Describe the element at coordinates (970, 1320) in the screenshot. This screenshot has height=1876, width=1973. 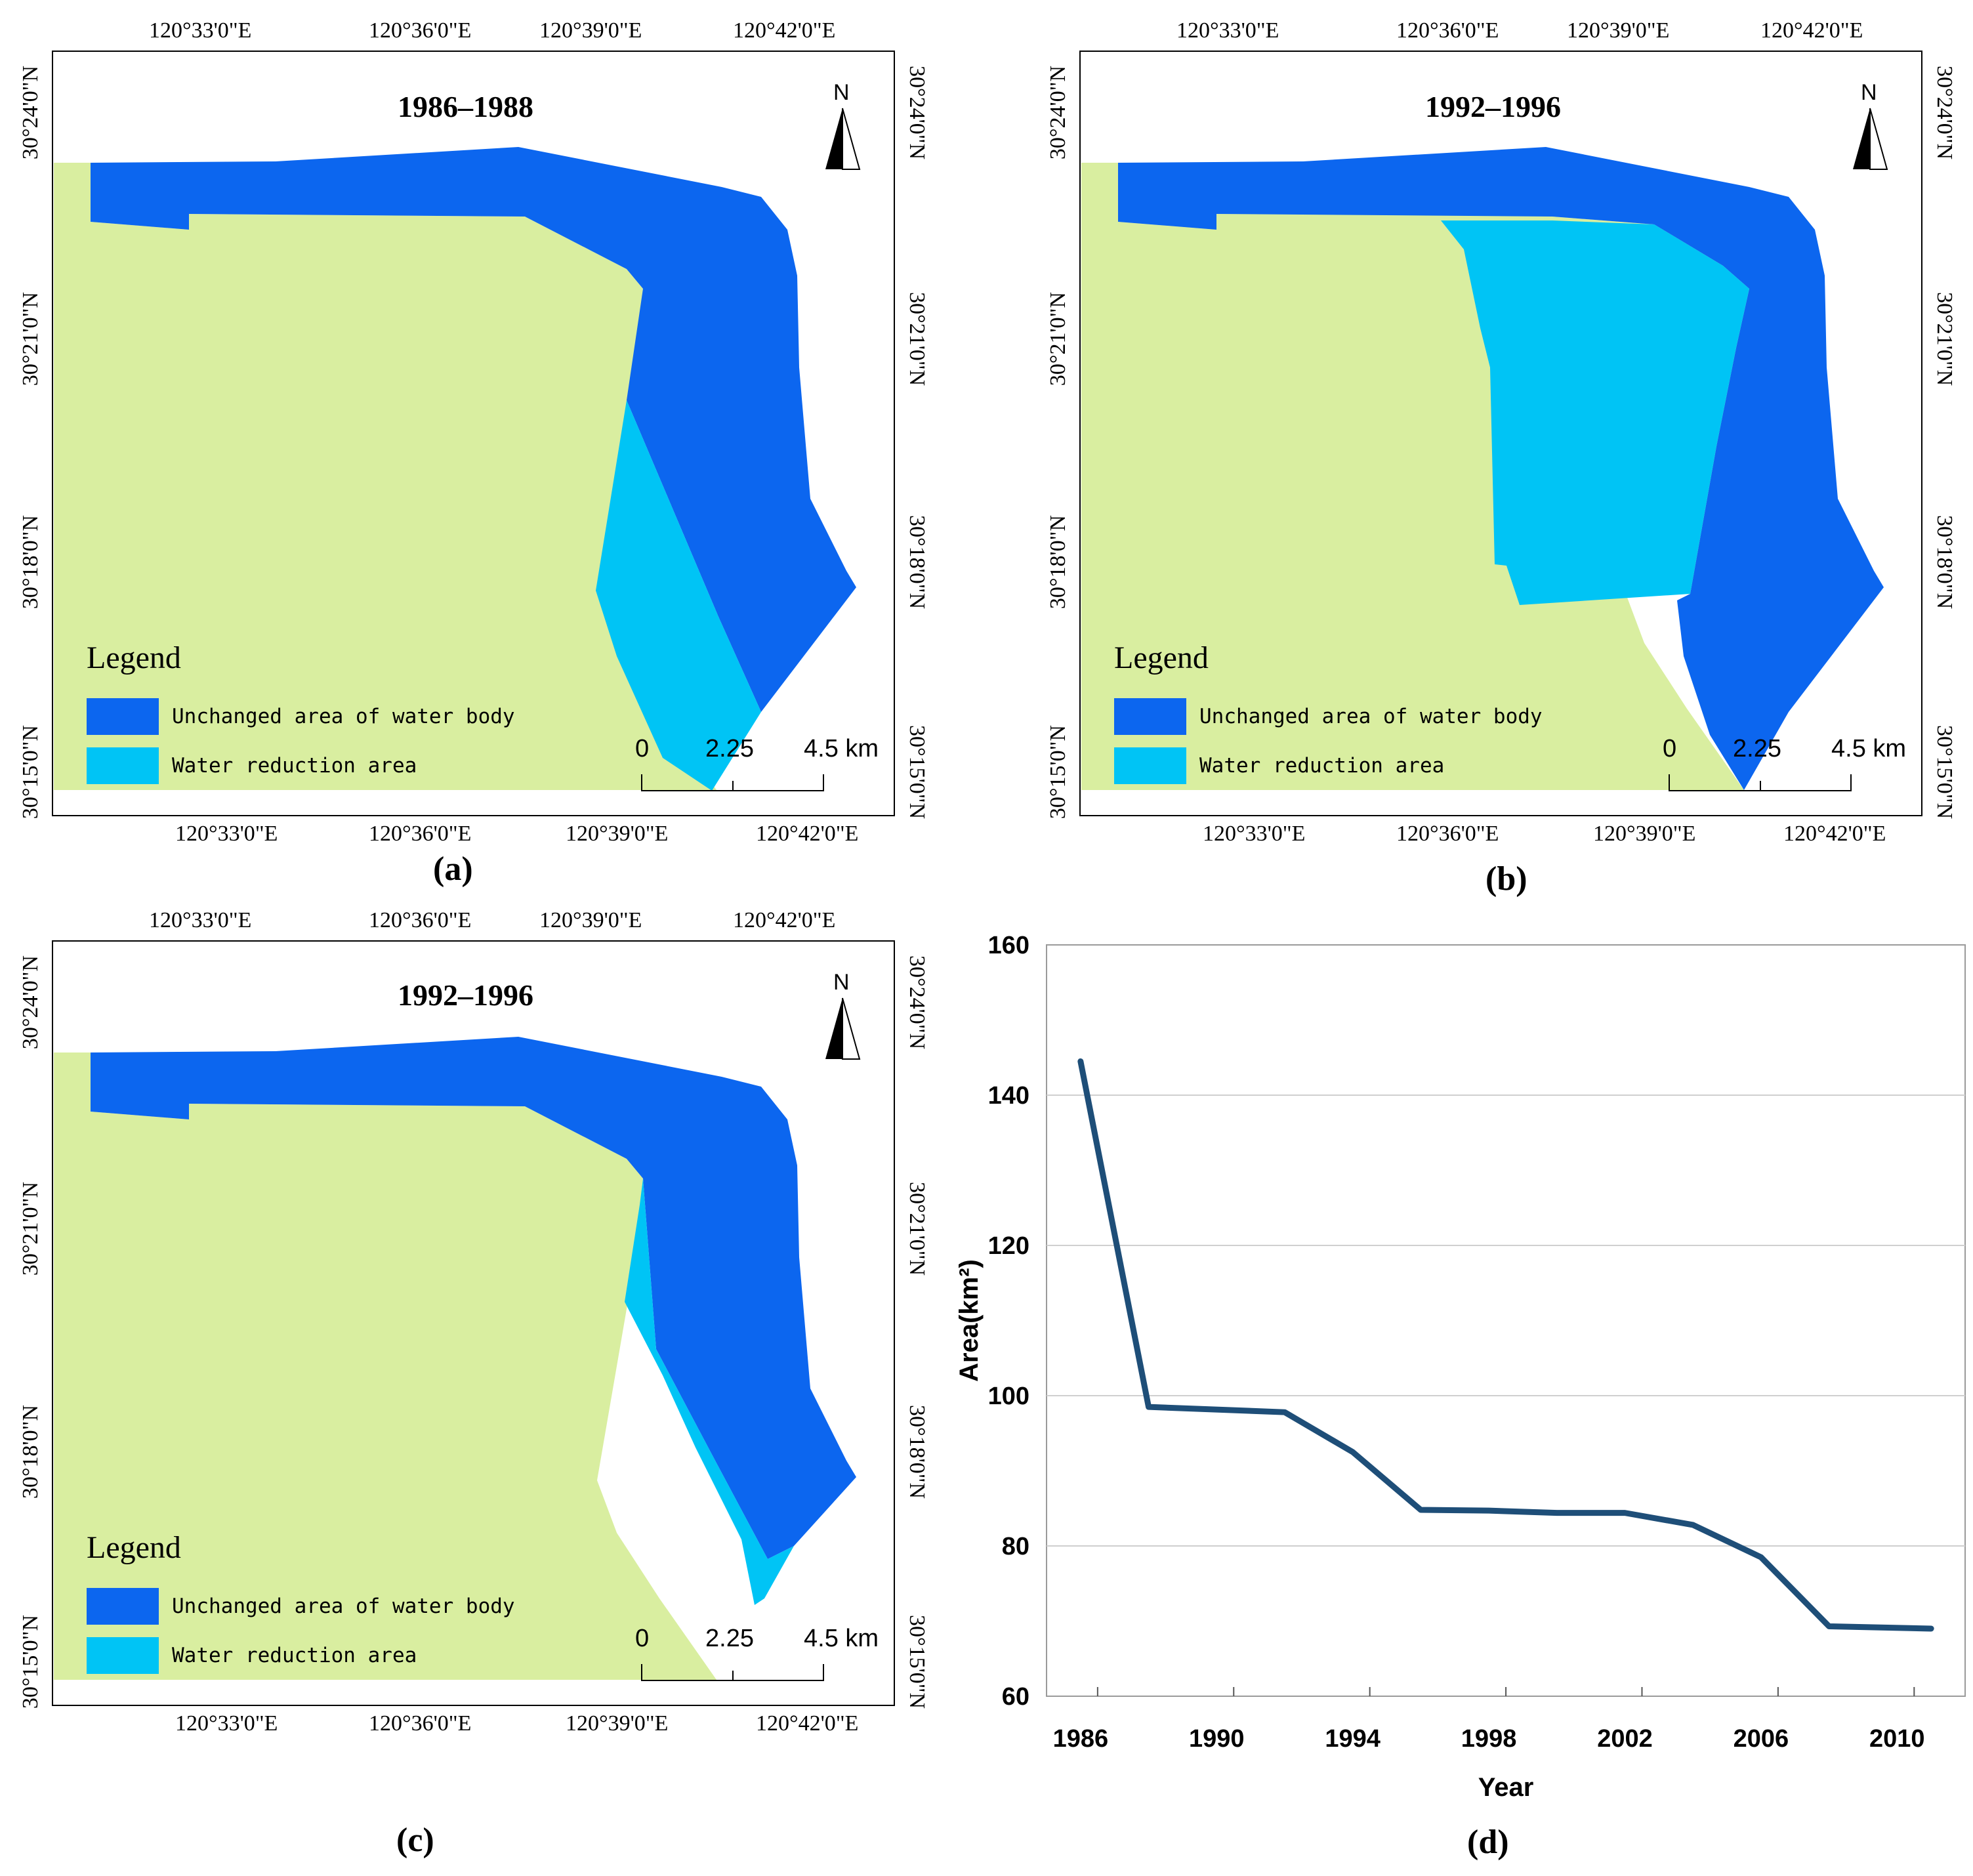
I see `y-axis-title: Area(km²)` at that location.